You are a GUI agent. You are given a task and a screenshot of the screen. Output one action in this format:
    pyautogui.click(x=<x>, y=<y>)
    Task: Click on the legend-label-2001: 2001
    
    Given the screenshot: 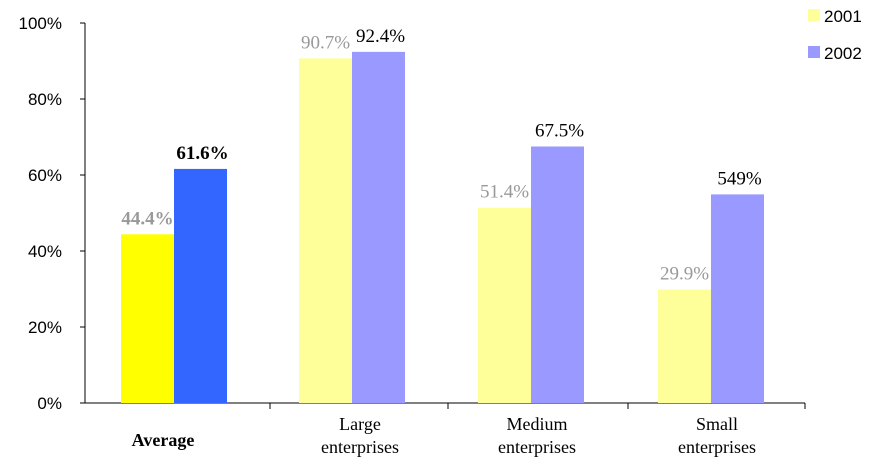 What is the action you would take?
    pyautogui.click(x=843, y=16)
    